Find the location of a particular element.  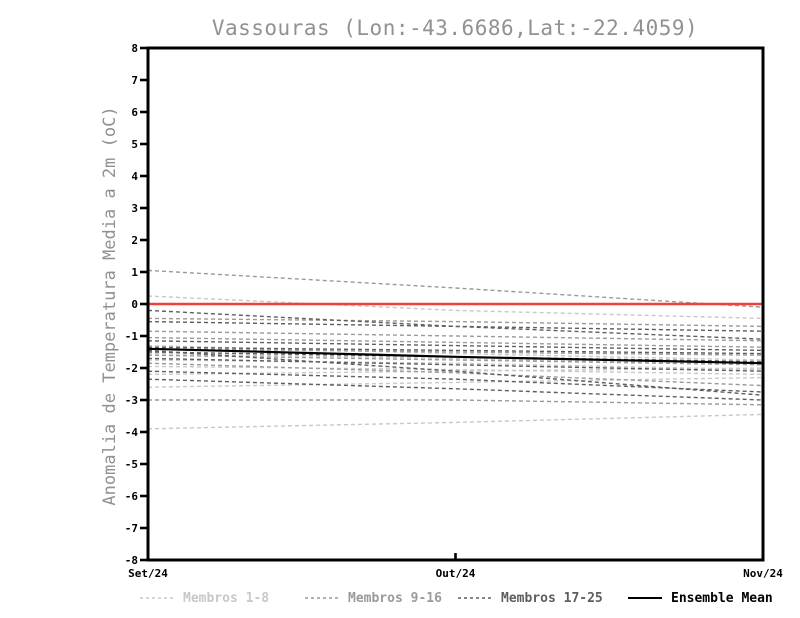

y-tick-label: 4 is located at coordinates (134, 176).